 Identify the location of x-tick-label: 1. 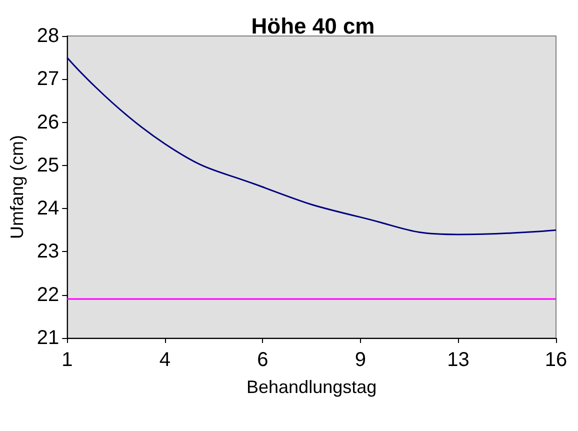
(67, 360).